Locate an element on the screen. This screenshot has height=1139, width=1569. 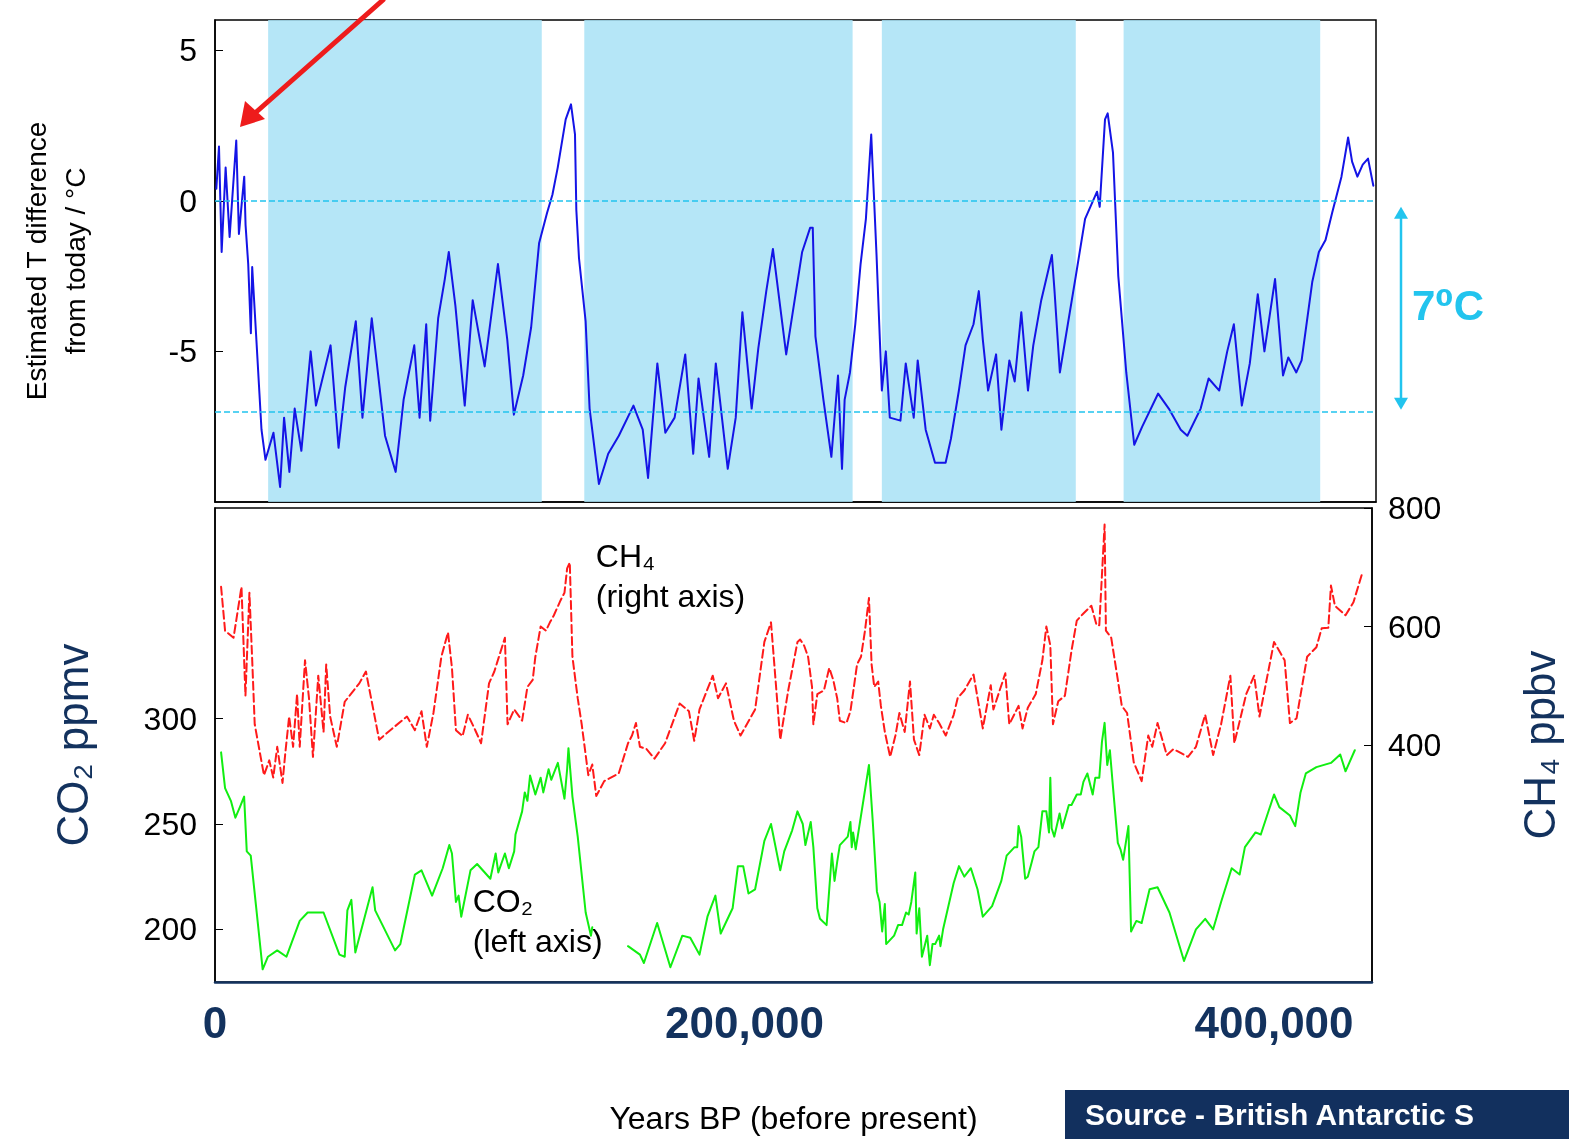
series-label: CH₄ (right axis) is located at coordinates (670, 575).